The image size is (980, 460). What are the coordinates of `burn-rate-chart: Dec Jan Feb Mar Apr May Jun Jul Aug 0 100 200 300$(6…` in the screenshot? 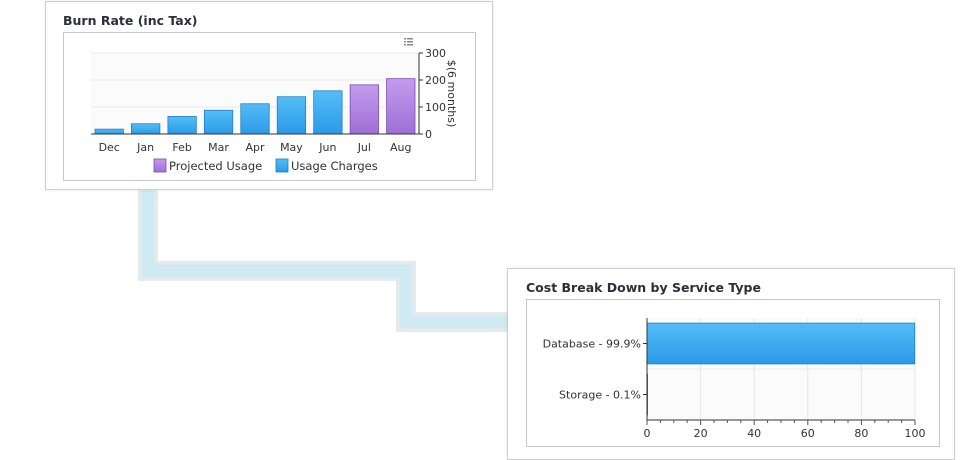 It's located at (274, 105).